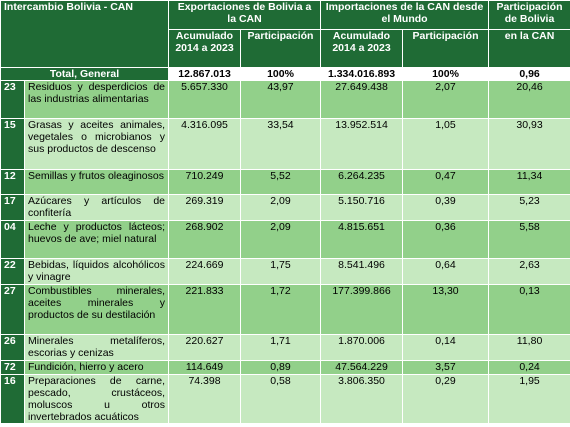 The height and width of the screenshot is (427, 570). What do you see at coordinates (12, 239) in the screenshot?
I see `row-code: 04` at bounding box center [12, 239].